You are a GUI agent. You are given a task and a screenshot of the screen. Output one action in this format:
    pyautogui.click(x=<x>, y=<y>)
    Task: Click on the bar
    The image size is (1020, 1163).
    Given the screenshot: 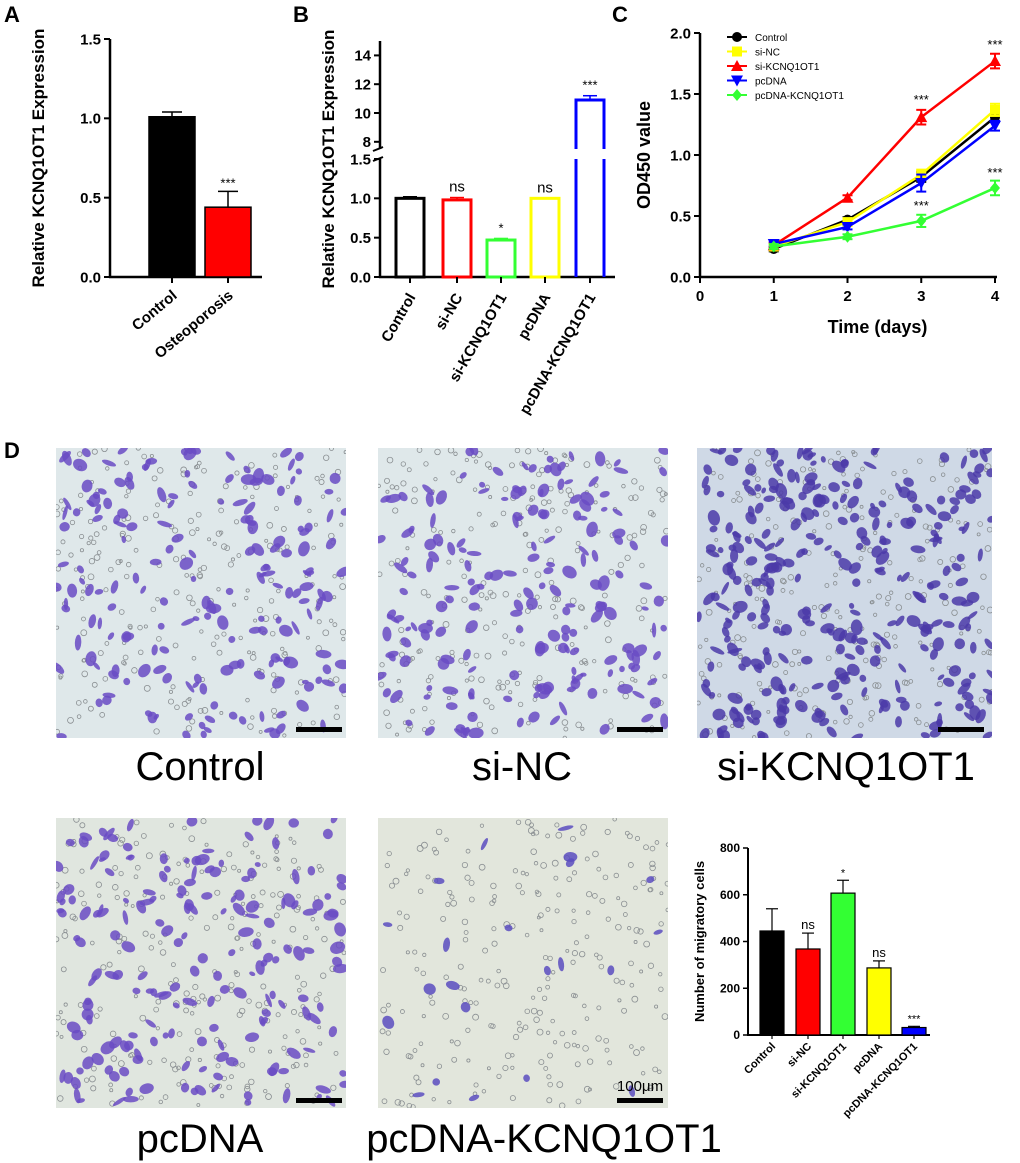 What is the action you would take?
    pyautogui.click(x=843, y=964)
    